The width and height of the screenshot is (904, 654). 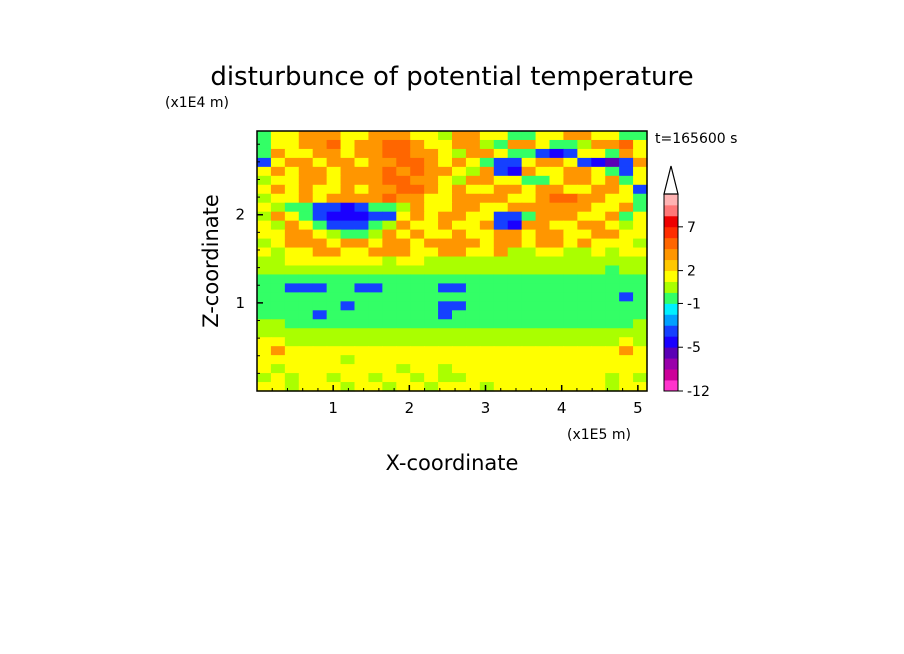 I want to click on colorbar-tick-label: -1, so click(x=694, y=304).